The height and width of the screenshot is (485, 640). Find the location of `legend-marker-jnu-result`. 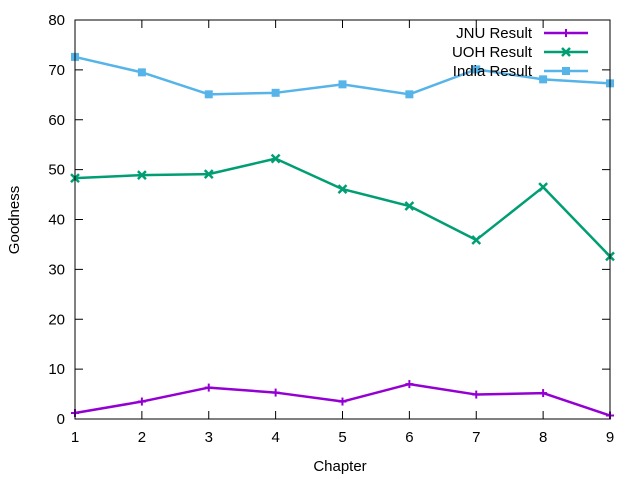

legend-marker-jnu-result is located at coordinates (566, 33).